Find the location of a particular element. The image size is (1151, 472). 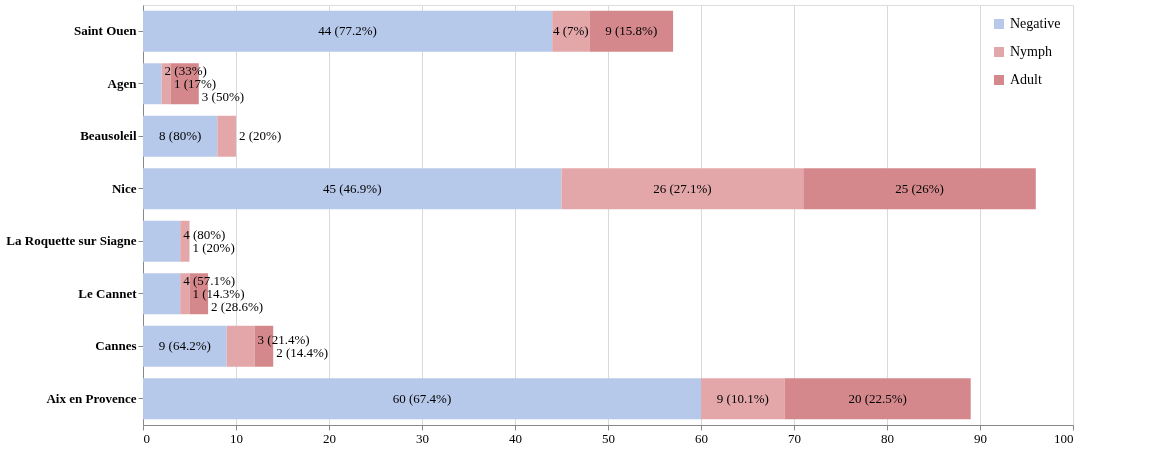

x-tick-label: 0 is located at coordinates (146, 438).